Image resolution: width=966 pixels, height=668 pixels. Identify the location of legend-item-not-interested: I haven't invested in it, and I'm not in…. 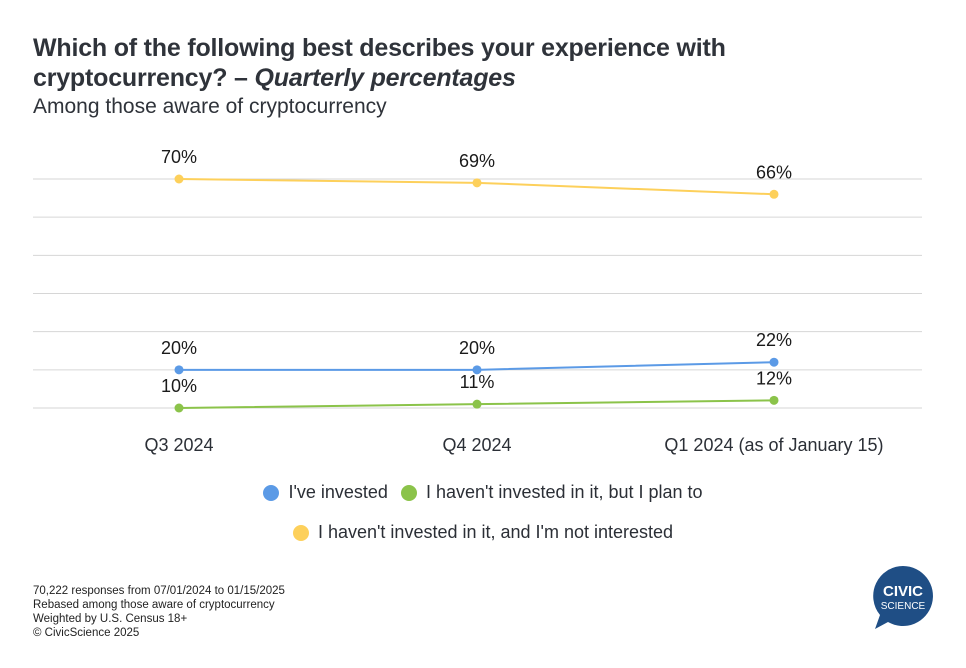
(483, 532).